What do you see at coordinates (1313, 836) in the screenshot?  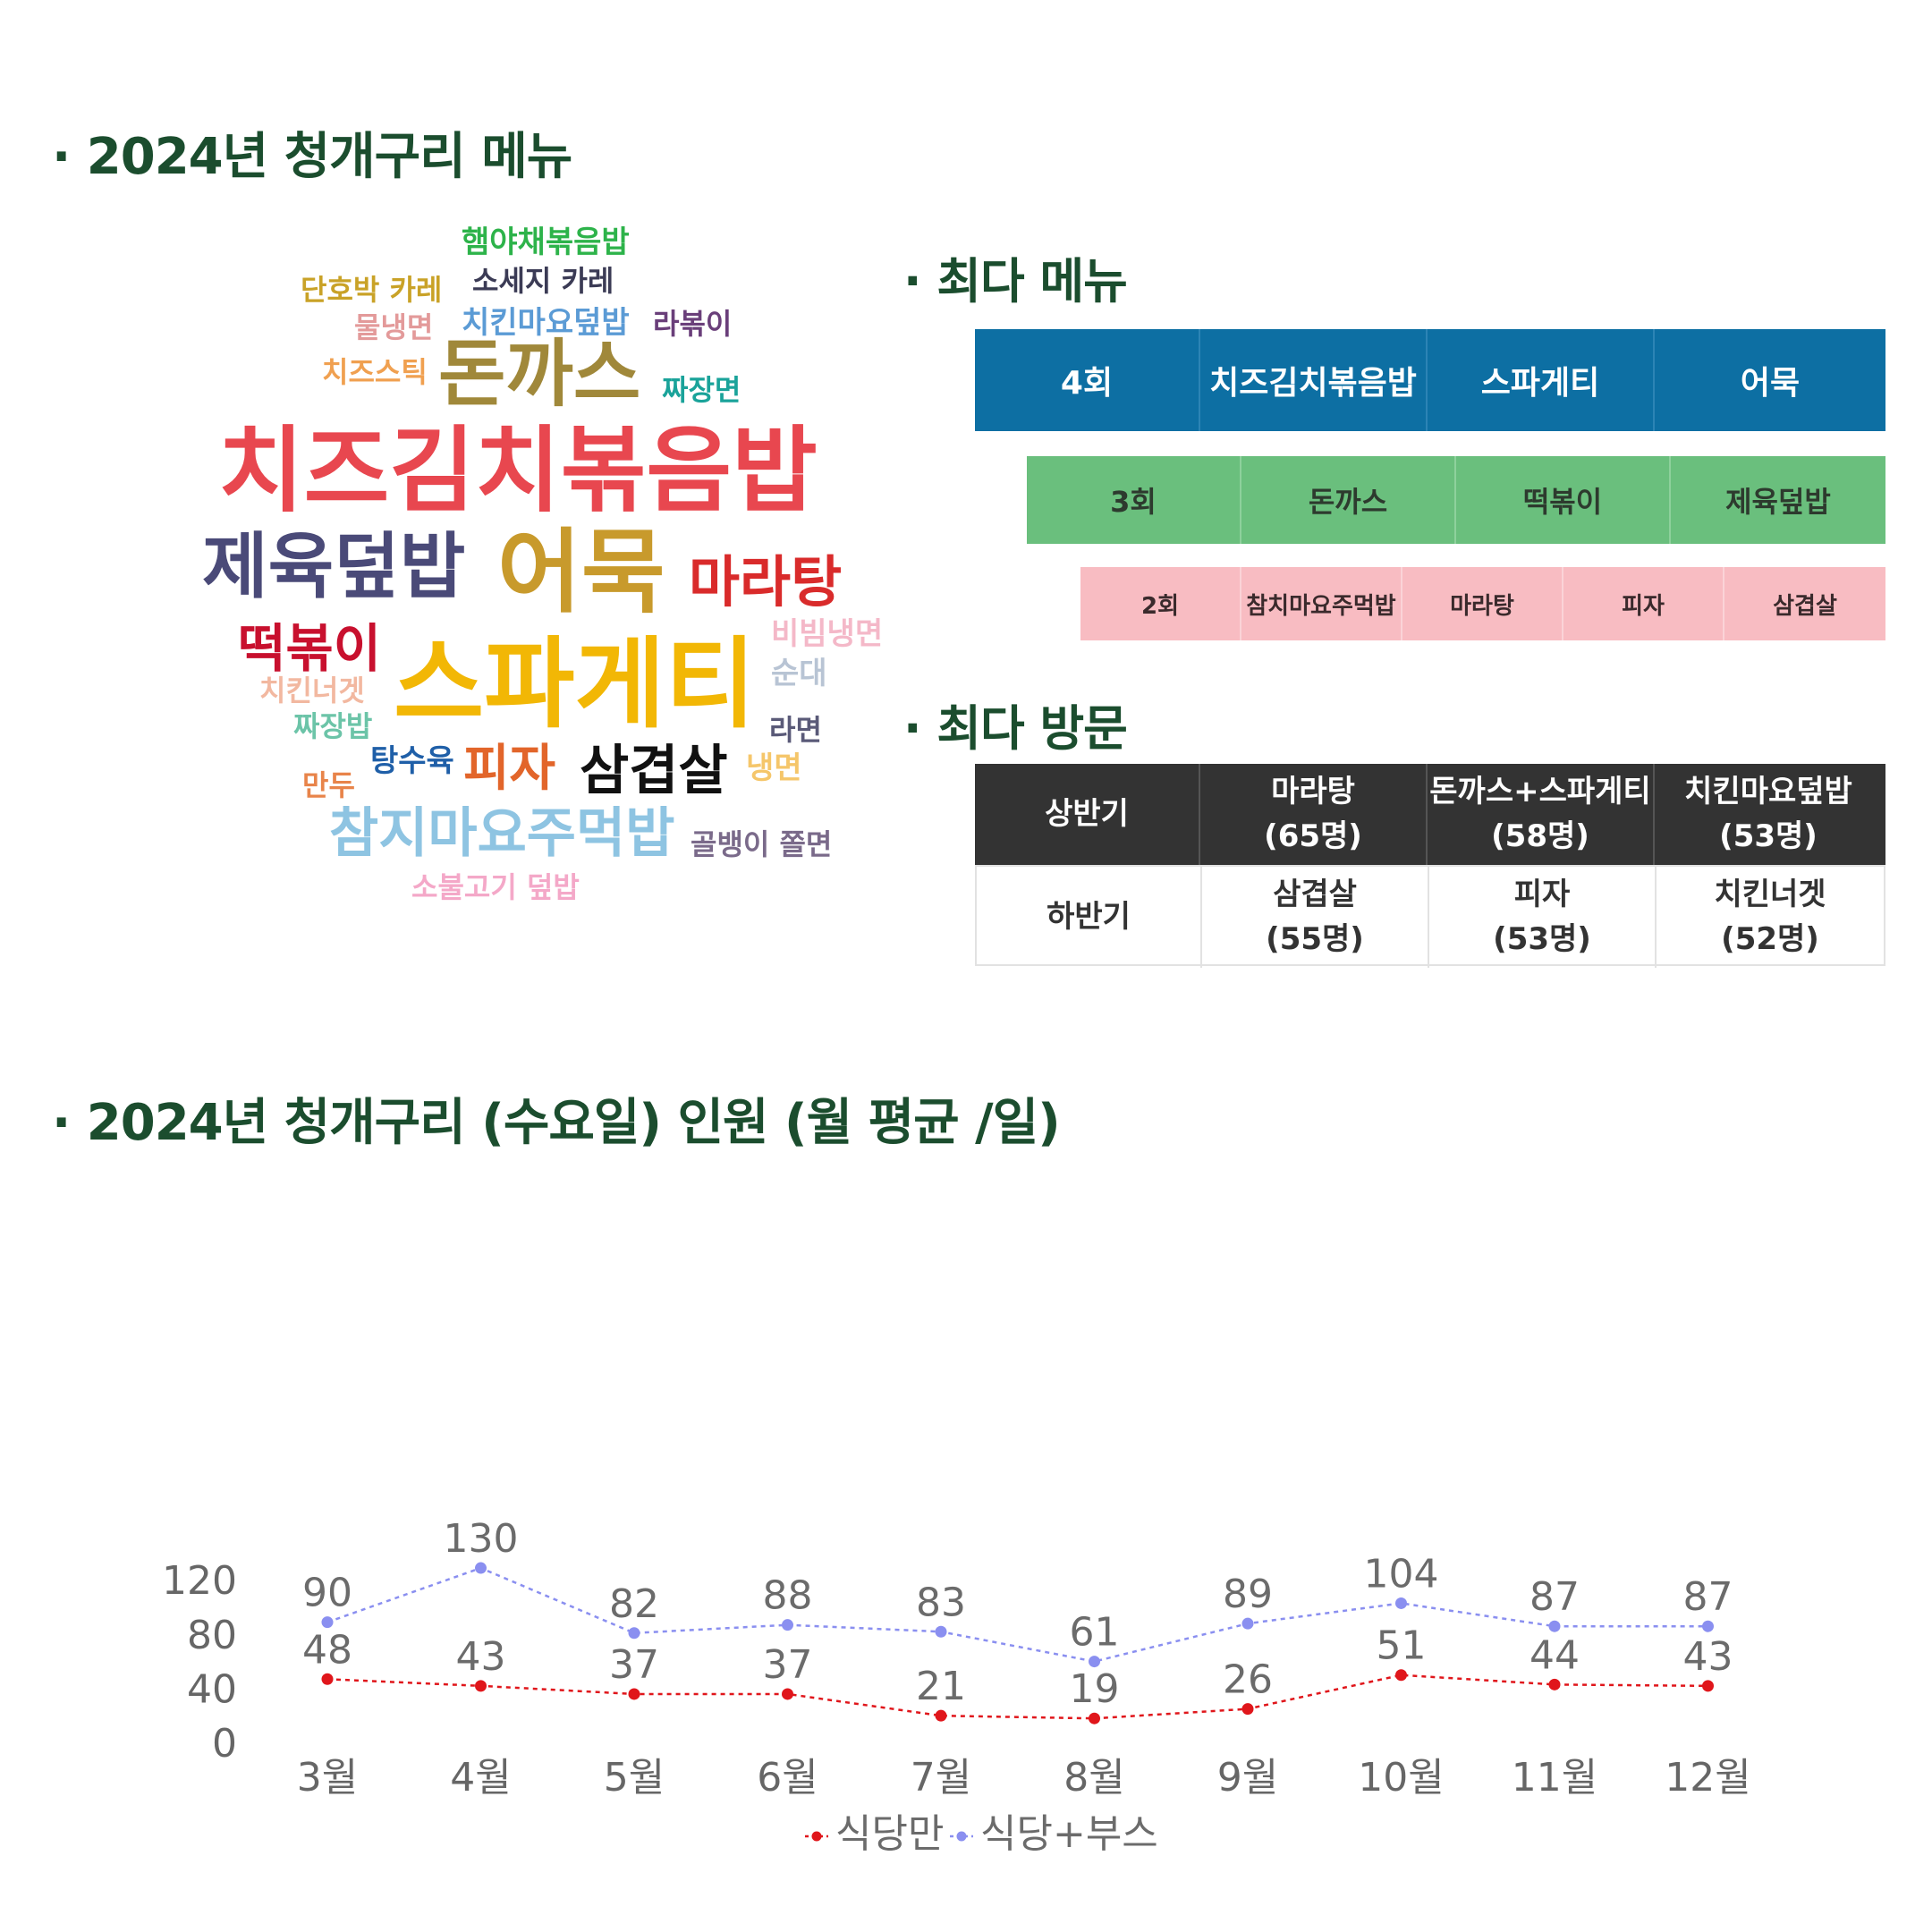 I see `top-visit-count: (65명)` at bounding box center [1313, 836].